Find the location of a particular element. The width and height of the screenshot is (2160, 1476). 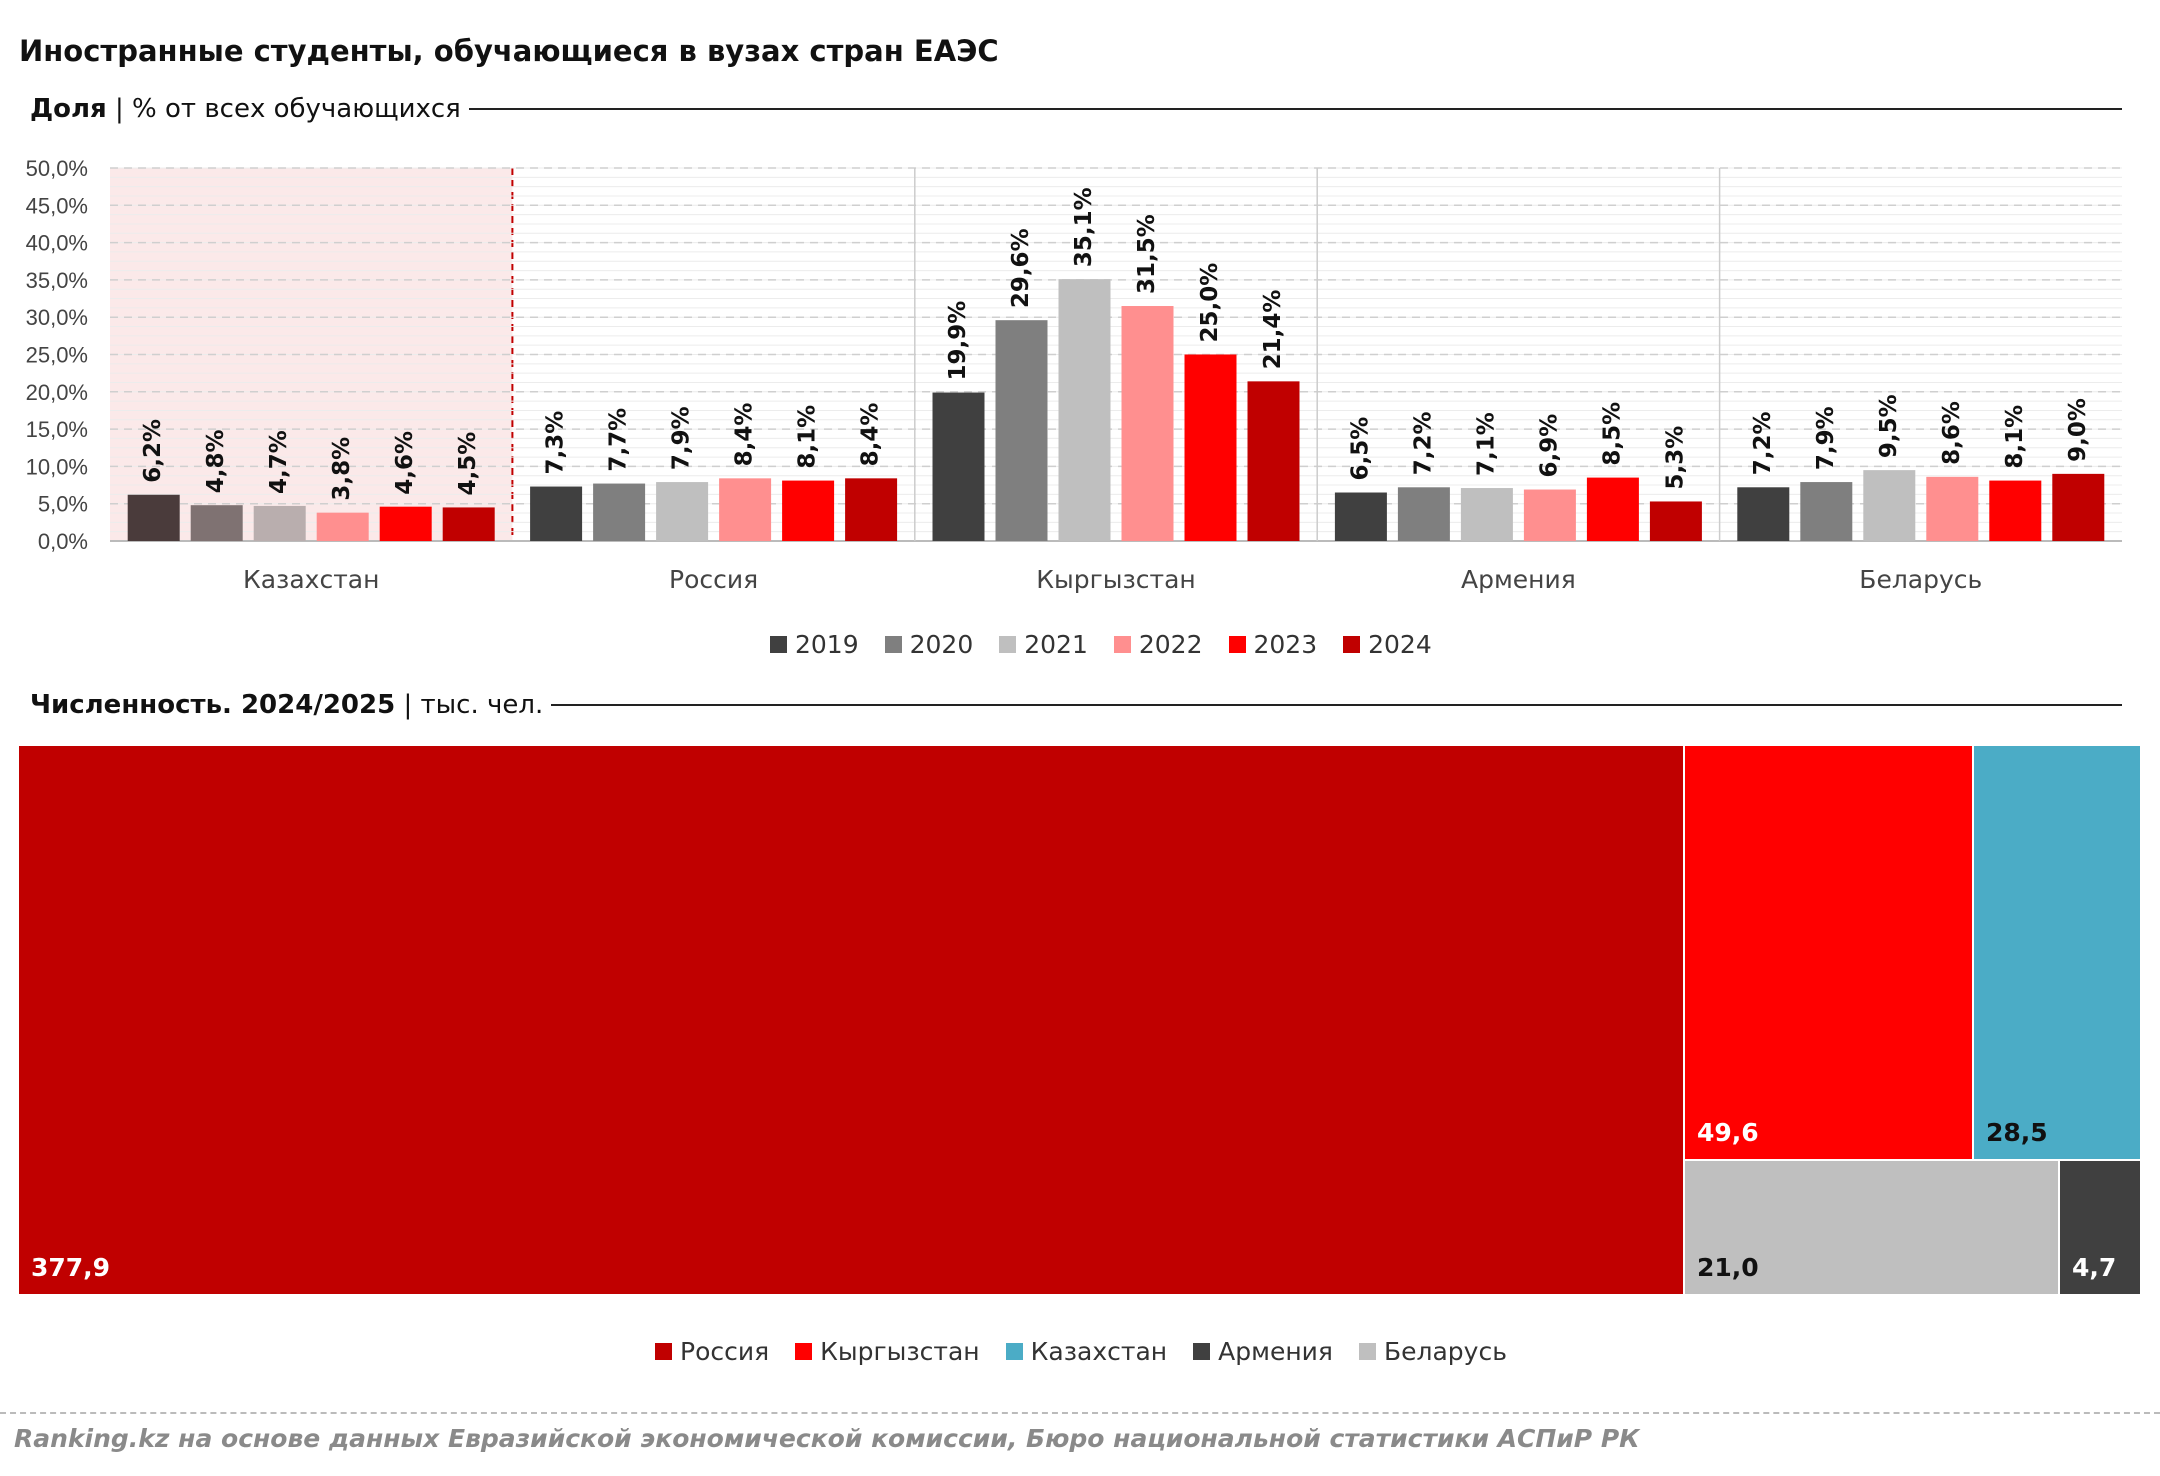

treemap-value: 4,7 is located at coordinates (2094, 1267).